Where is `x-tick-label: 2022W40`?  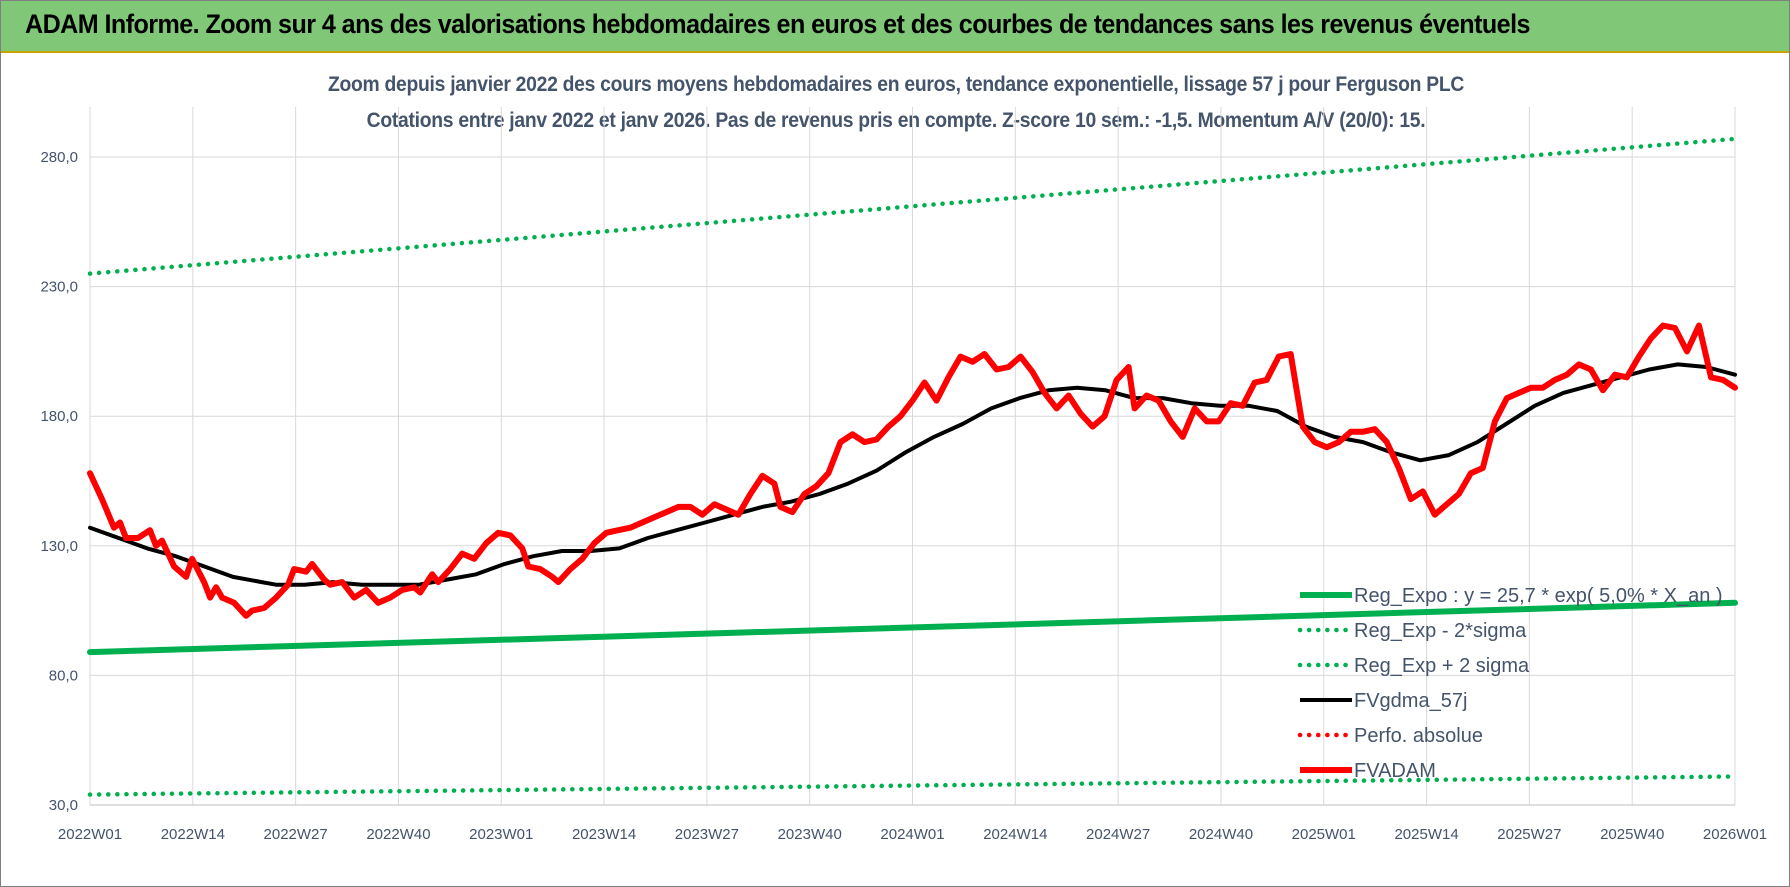
x-tick-label: 2022W40 is located at coordinates (398, 834).